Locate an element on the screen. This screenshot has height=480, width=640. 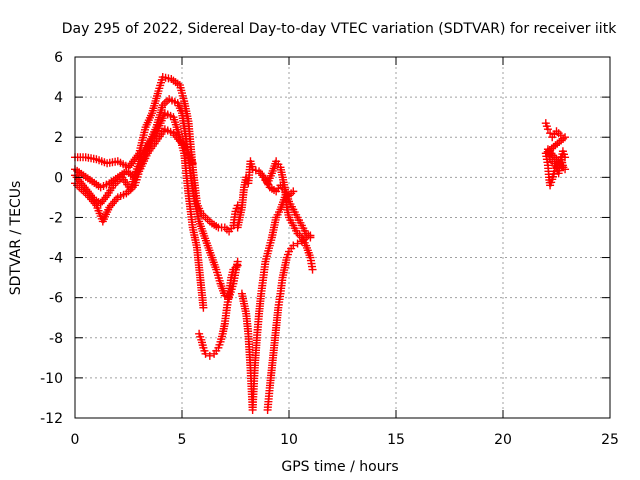
y-tick-label: -12 is located at coordinates (51, 419).